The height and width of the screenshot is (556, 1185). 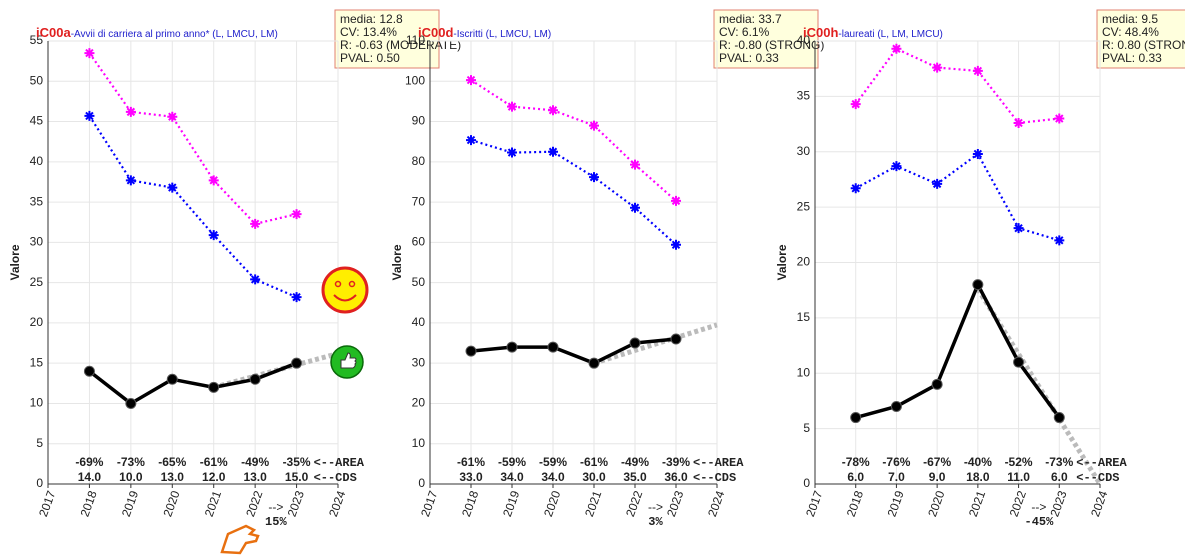 What do you see at coordinates (806, 483) in the screenshot?
I see `y-tick-label: 0` at bounding box center [806, 483].